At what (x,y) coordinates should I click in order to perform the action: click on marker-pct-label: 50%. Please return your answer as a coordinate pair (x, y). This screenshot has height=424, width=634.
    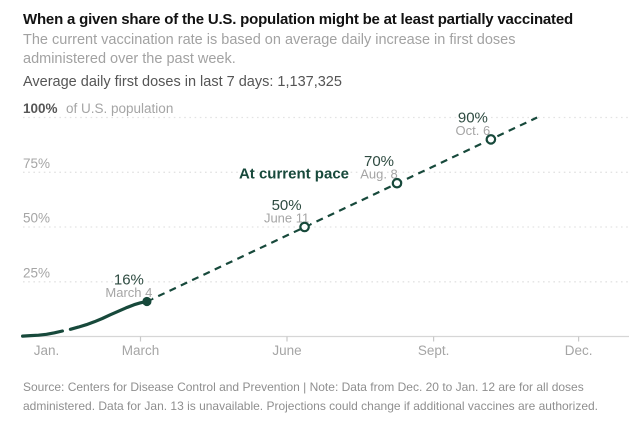
    Looking at the image, I should click on (287, 205).